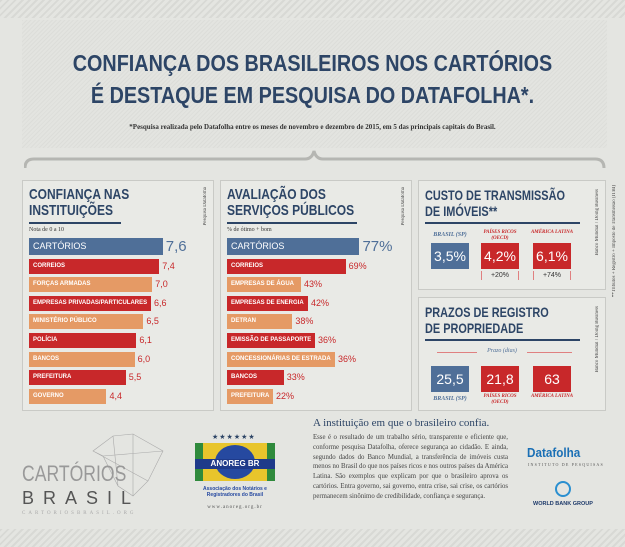 Image resolution: width=625 pixels, height=547 pixels. I want to click on bar: GOVERNO, so click(68, 396).